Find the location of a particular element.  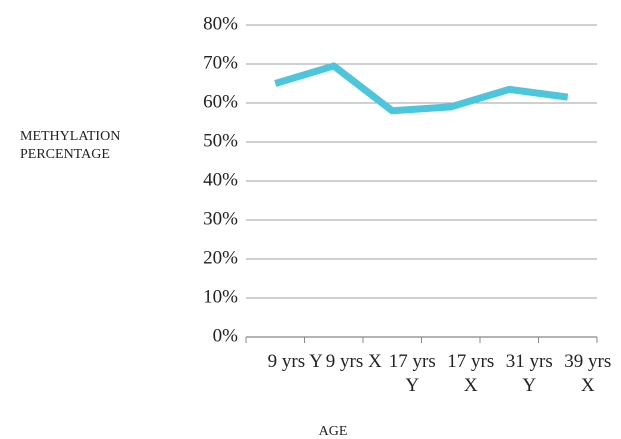

x-tick-label: 17 yrs Y is located at coordinates (412, 373).